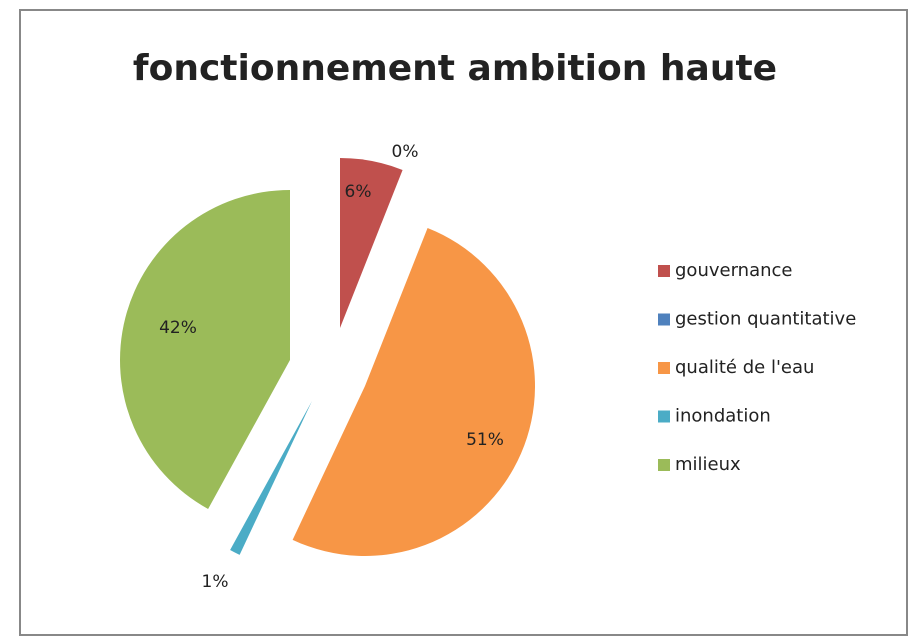 The image size is (911, 641). I want to click on data-label: 1%, so click(215, 582).